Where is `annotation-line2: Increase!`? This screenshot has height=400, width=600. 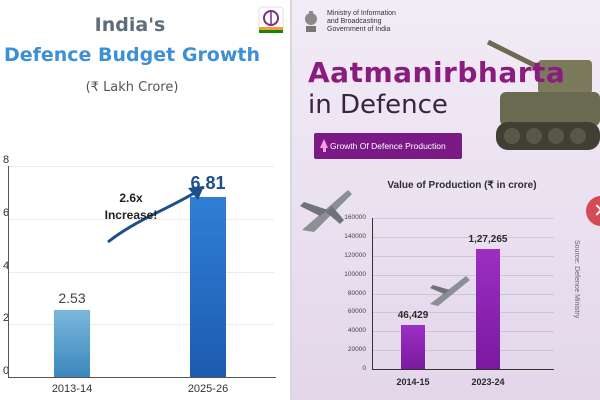 annotation-line2: Increase! is located at coordinates (131, 215).